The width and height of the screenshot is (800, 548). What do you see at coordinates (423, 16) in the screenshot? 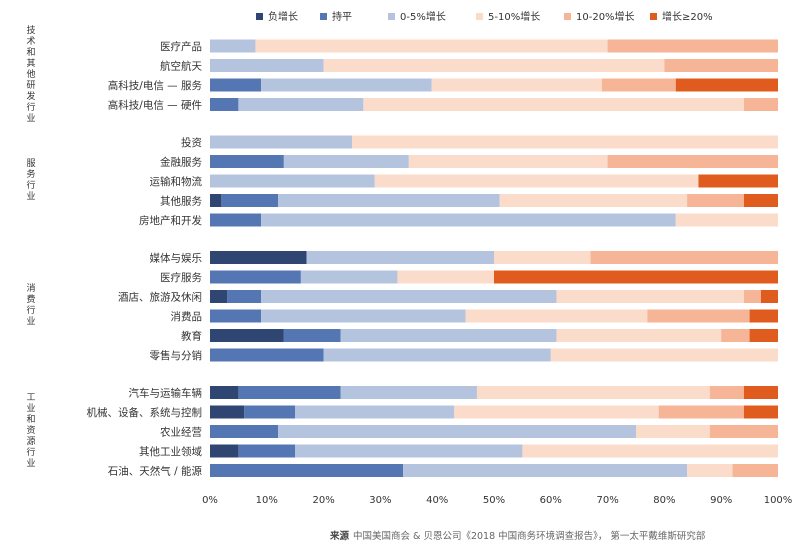
I see `legend-label: 0-5%增长` at bounding box center [423, 16].